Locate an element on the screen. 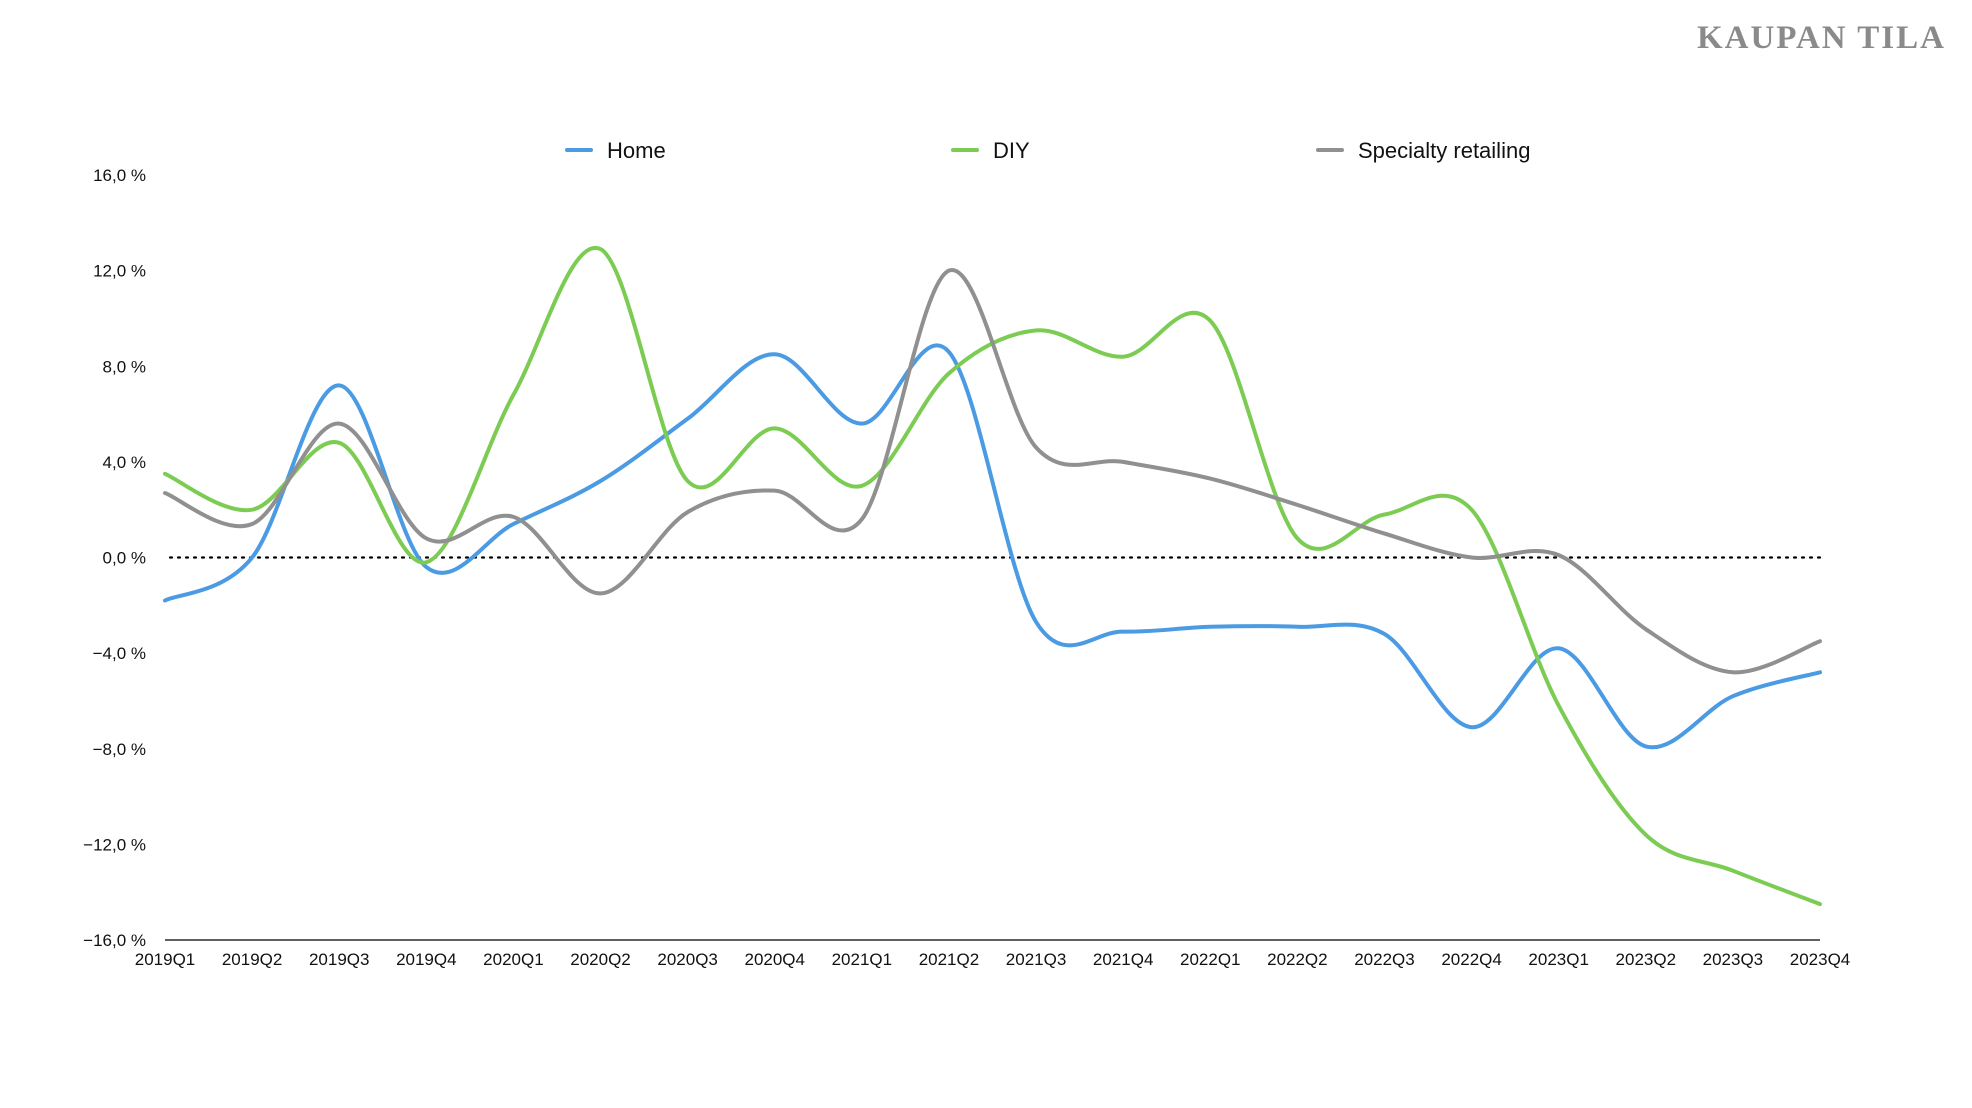 Image resolution: width=1972 pixels, height=1108 pixels. y-tick-label: 0,0 % is located at coordinates (124, 558).